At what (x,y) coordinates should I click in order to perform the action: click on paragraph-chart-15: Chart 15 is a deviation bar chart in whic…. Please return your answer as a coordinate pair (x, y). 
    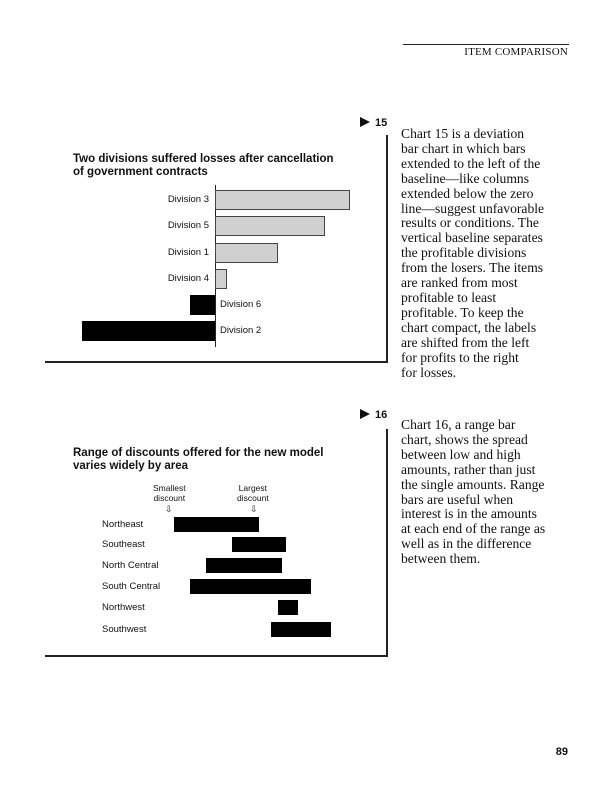
    Looking at the image, I should click on (473, 253).